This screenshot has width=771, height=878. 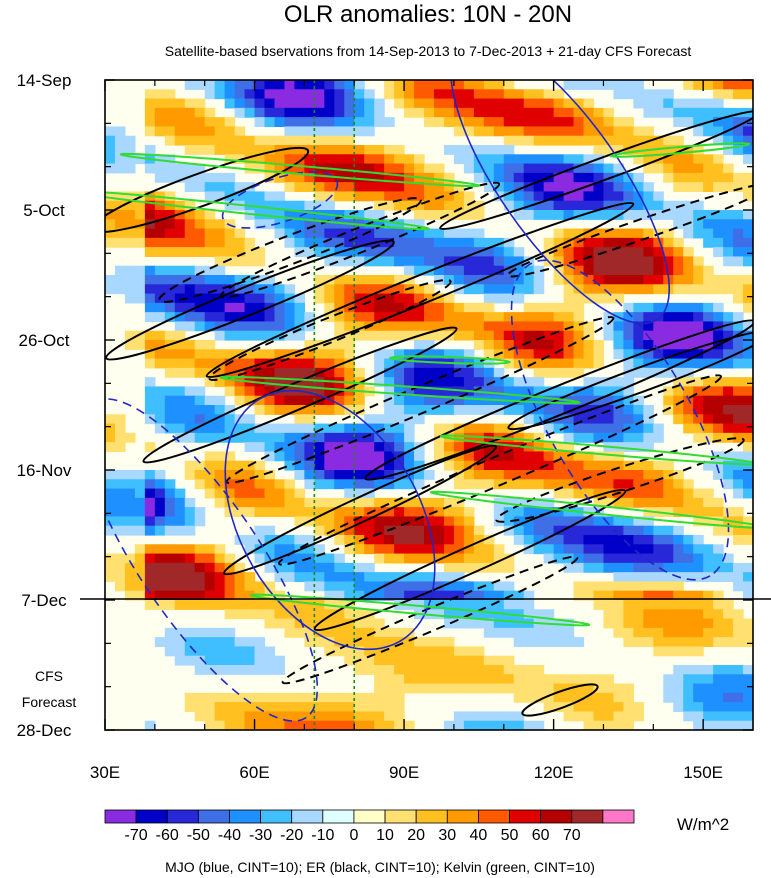 I want to click on colorbar-label: -40, so click(x=229, y=835).